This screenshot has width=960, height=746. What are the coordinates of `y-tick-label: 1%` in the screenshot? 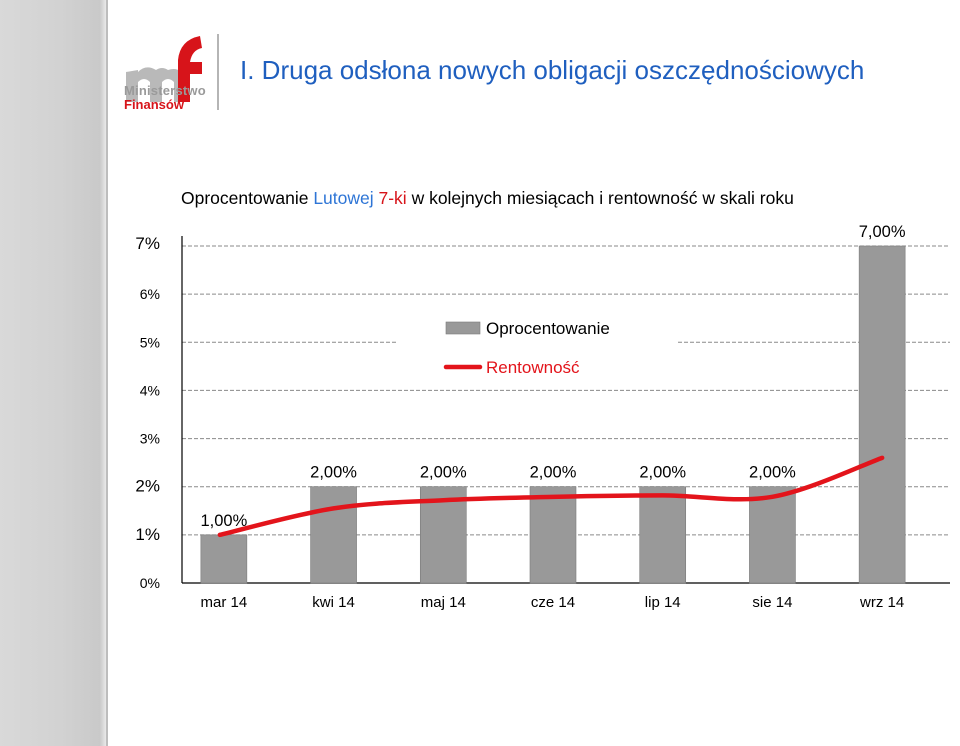 It's located at (147, 534).